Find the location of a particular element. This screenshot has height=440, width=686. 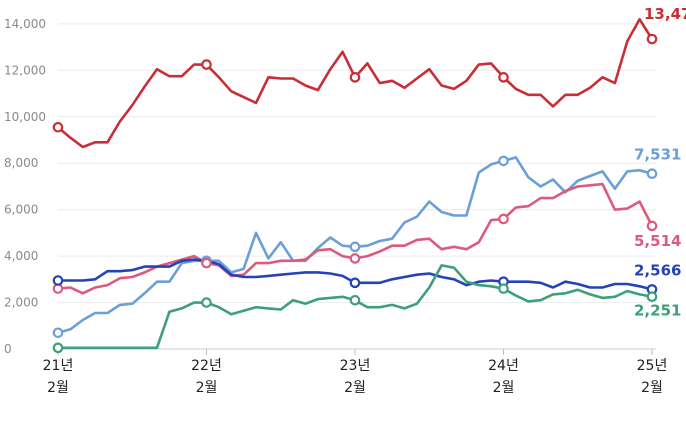

x-axis: 21년 2월 22년 2월 23년 2월 24년 2월 25년 2월 is located at coordinates (355, 372).